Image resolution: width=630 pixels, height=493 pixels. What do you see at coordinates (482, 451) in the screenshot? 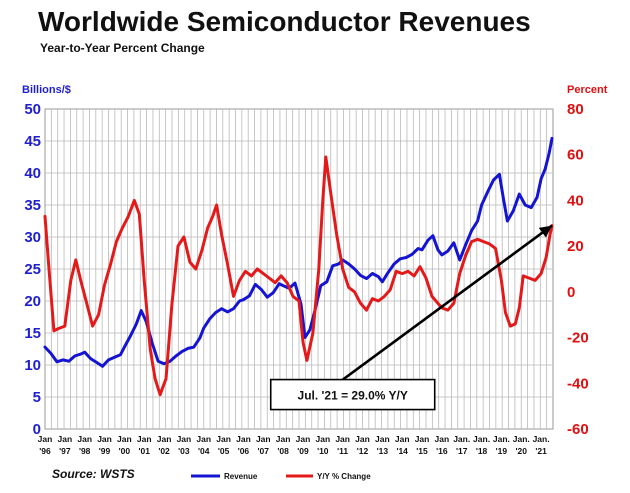
I see `x-tick-label-year: '18` at bounding box center [482, 451].